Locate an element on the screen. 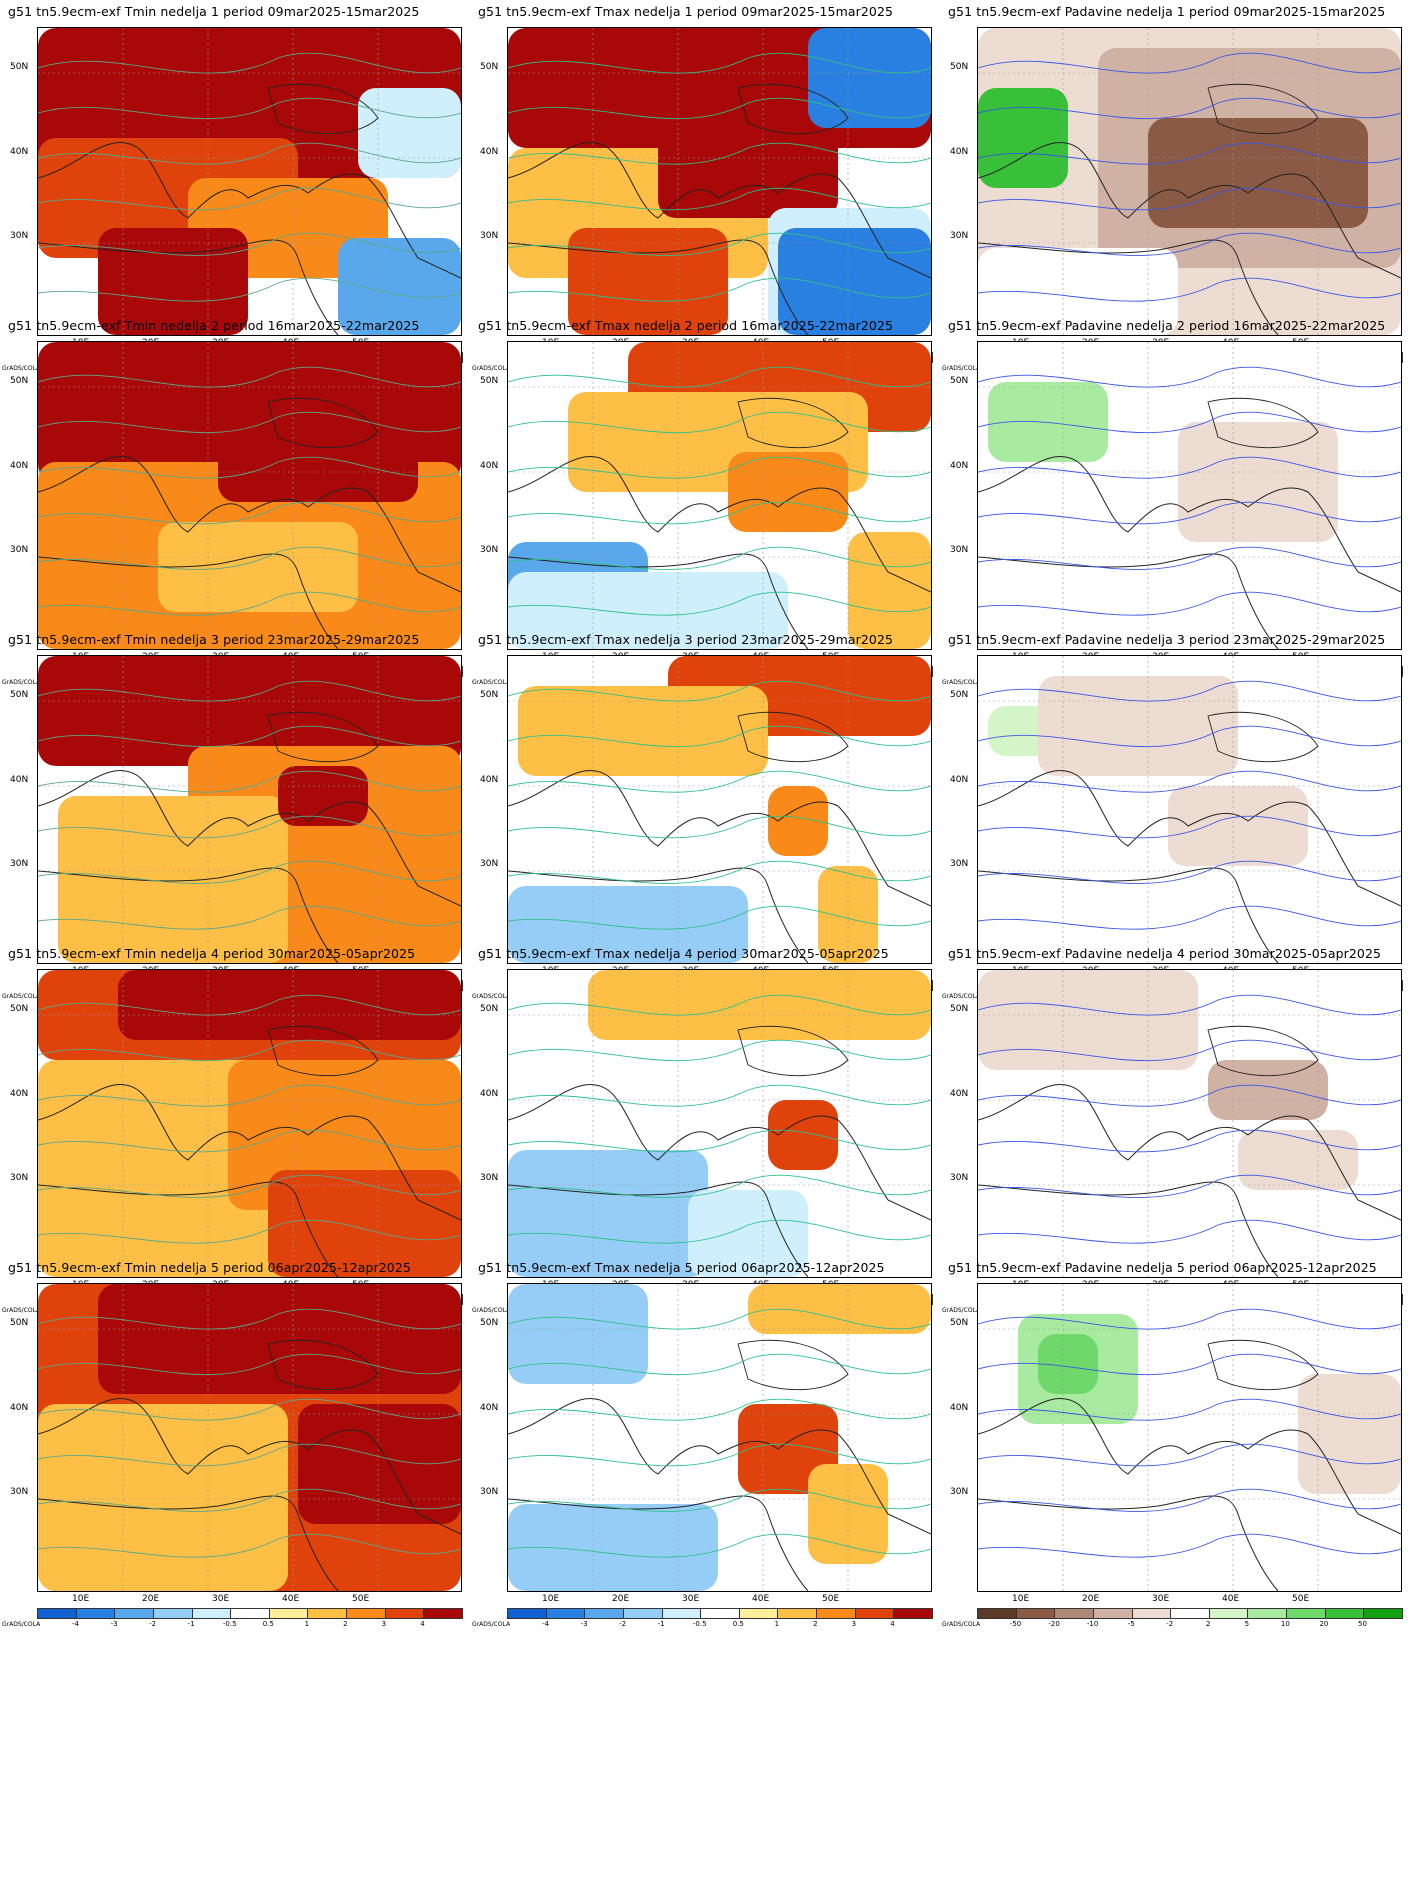  color-scale-label: 1 is located at coordinates (307, 1624).